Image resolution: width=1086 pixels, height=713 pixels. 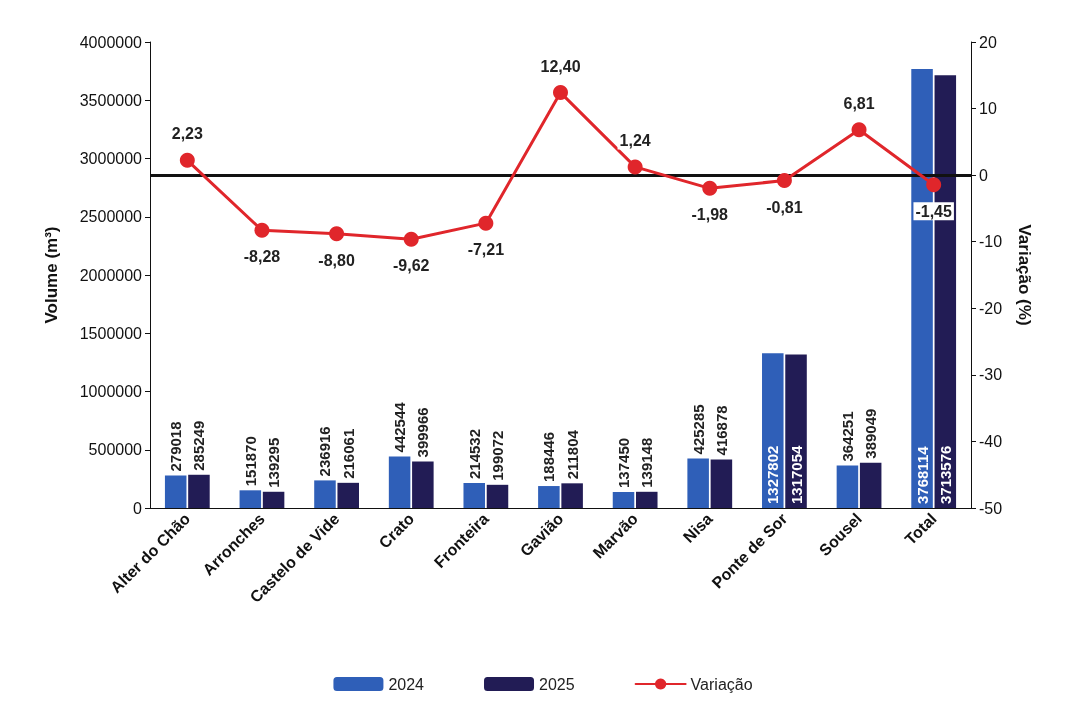 What do you see at coordinates (922, 474) in the screenshot?
I see `data-label: 3768114` at bounding box center [922, 474].